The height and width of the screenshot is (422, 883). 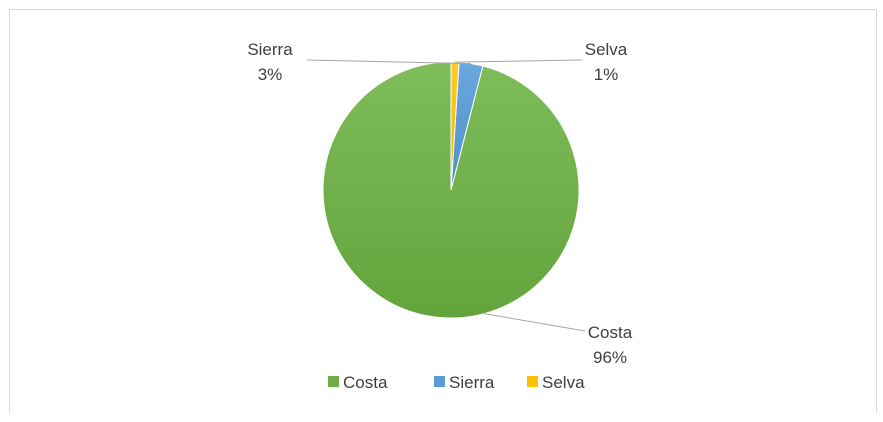 What do you see at coordinates (532, 381) in the screenshot?
I see `legend-swatch-selva` at bounding box center [532, 381].